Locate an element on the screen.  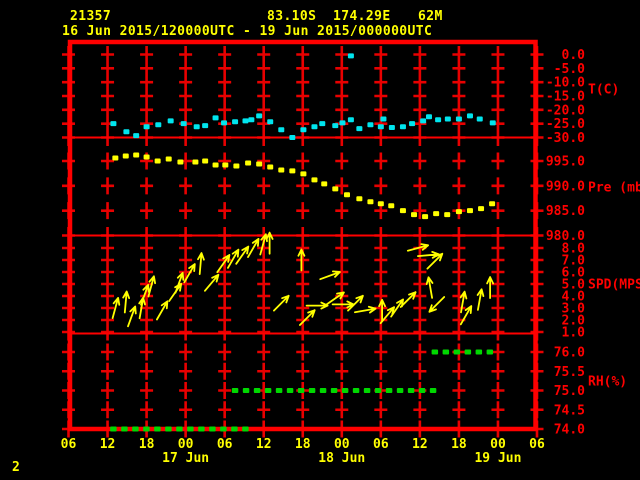
unit-label-pressure: Pre (mb) is located at coordinates (614, 188).